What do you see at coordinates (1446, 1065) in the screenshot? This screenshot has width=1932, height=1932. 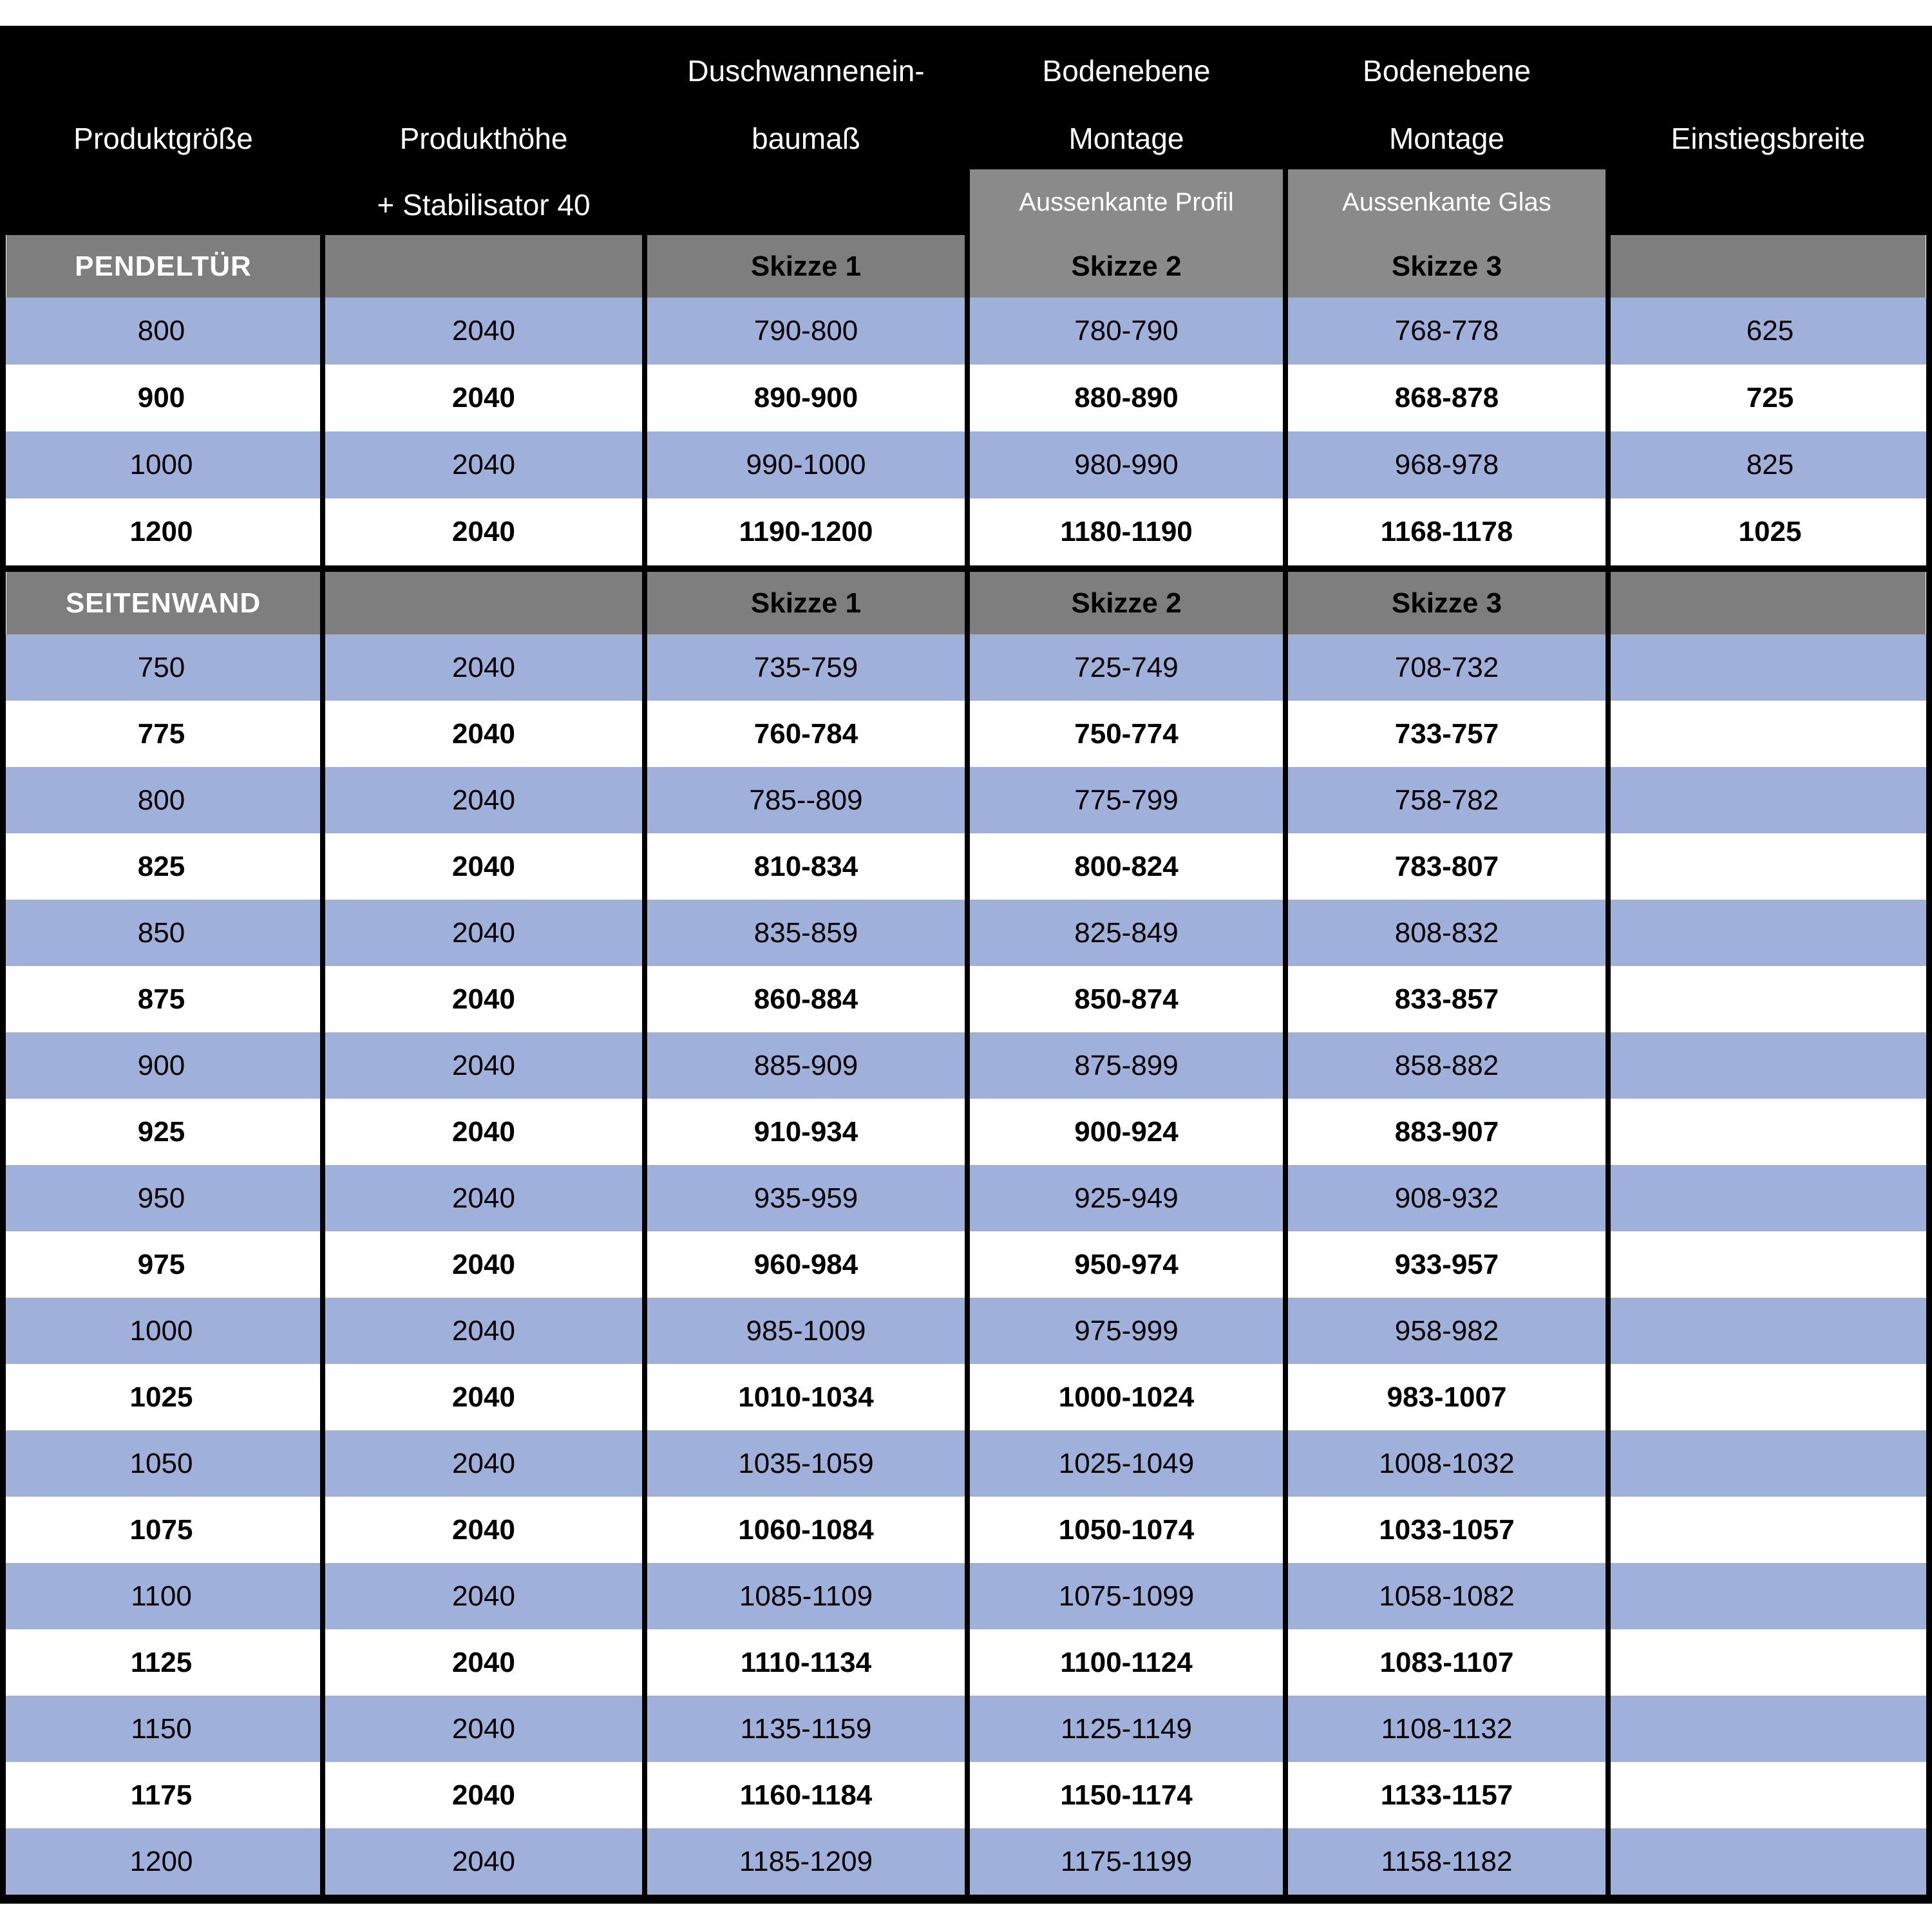 I see `cell-glas: 858-882` at bounding box center [1446, 1065].